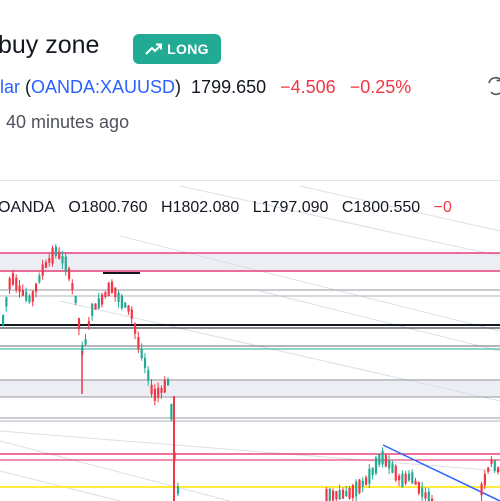  What do you see at coordinates (167, 207) in the screenshot?
I see `high-label: H` at bounding box center [167, 207].